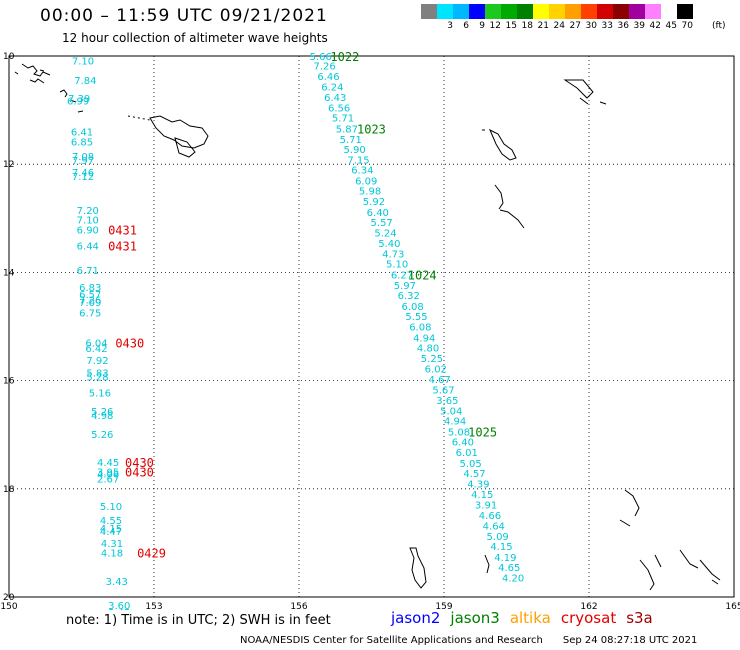  What do you see at coordinates (96, 344) in the screenshot?
I see `swh-value: 6.04` at bounding box center [96, 344].